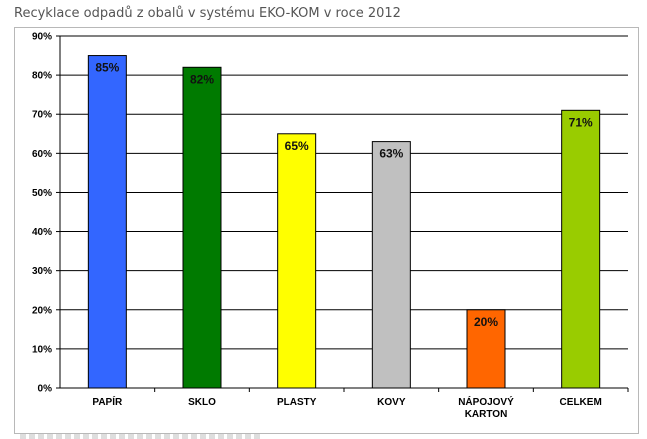 The image size is (647, 439). What do you see at coordinates (42, 213) in the screenshot?
I see `y-tick-labels: 0% 10% 20% 30% 40% 50% 60% 70% 80% 90%` at bounding box center [42, 213].